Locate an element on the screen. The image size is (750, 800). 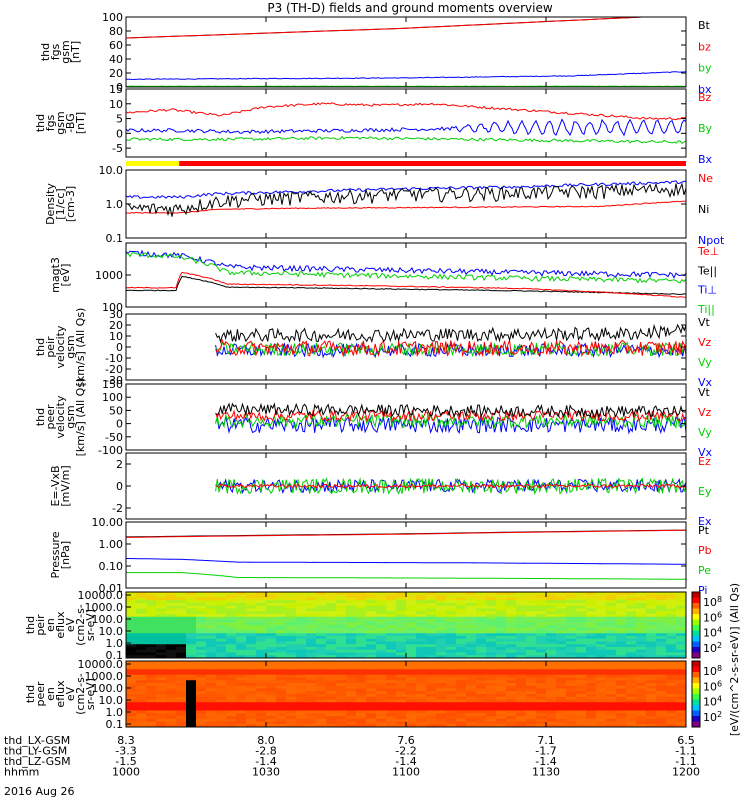
colorbar-segment is located at coordinates (696, 600).